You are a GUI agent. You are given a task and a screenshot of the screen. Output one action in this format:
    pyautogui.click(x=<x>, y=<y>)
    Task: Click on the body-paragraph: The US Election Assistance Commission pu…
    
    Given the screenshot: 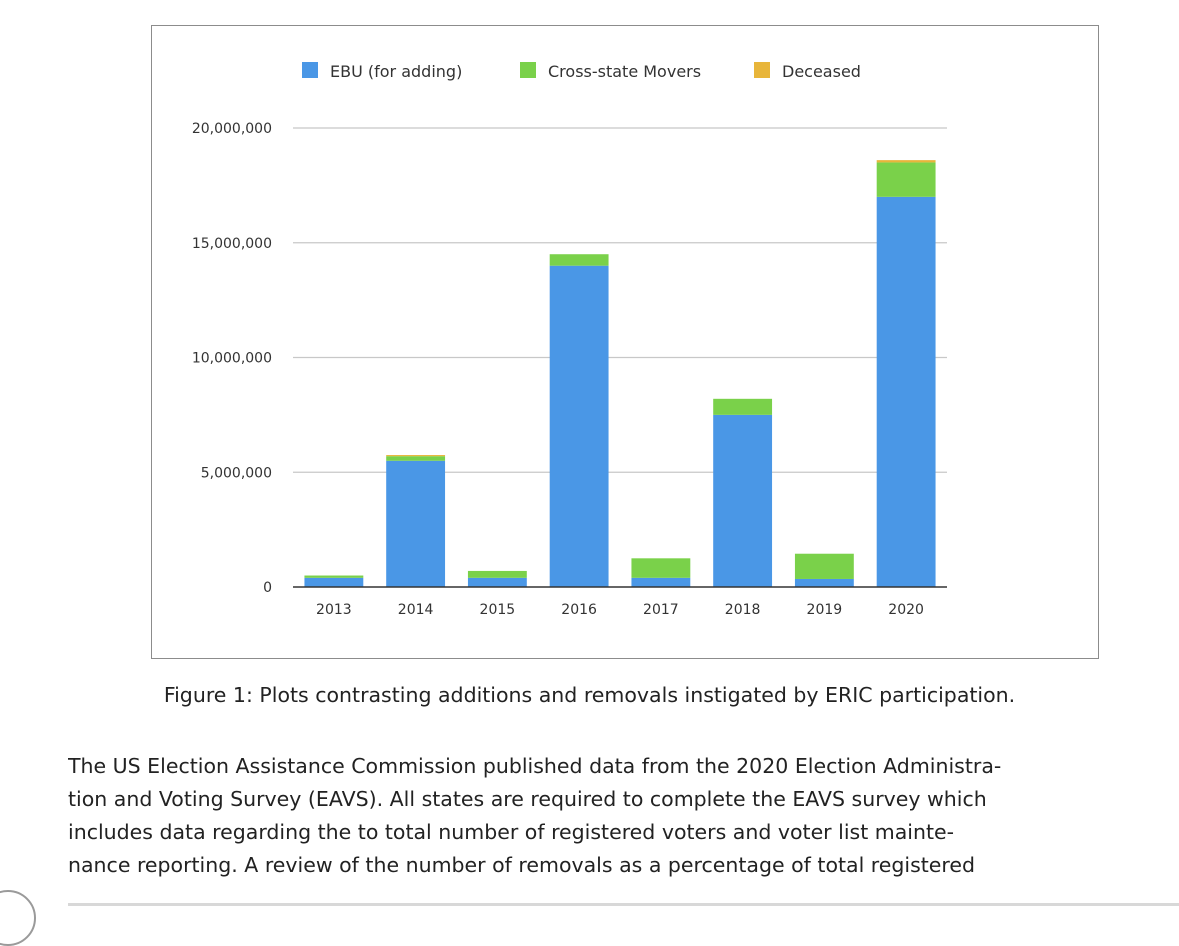 What is the action you would take?
    pyautogui.click(x=623, y=816)
    